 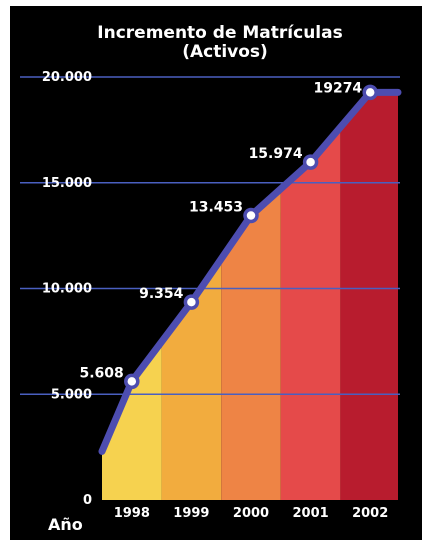 What do you see at coordinates (161, 294) in the screenshot?
I see `data-label: 9.354` at bounding box center [161, 294].